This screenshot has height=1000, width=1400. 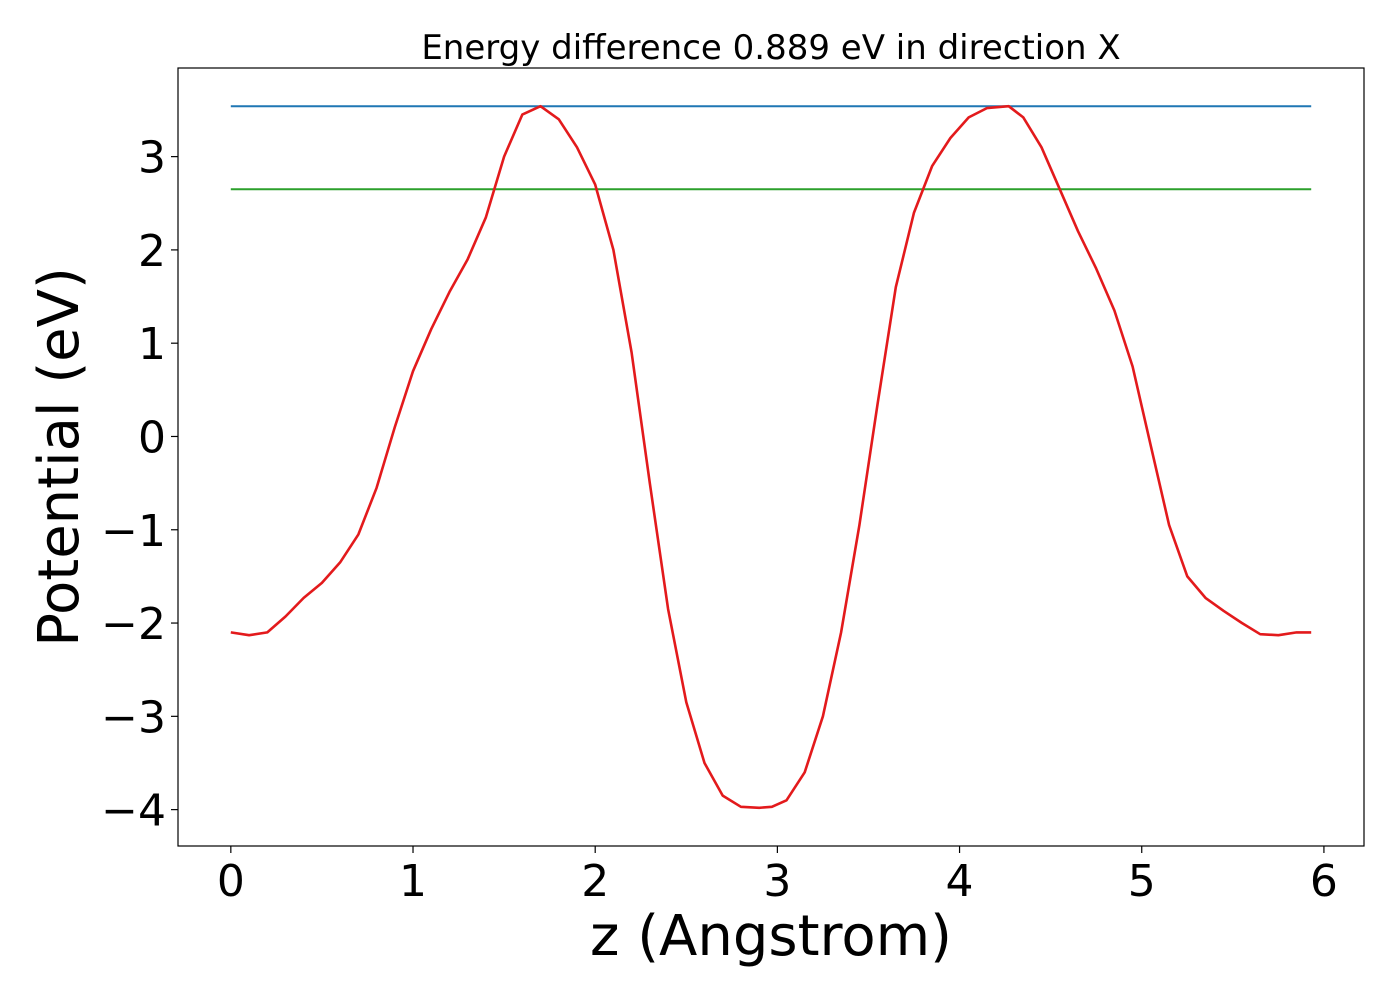 I want to click on x-tick-label: 5, so click(x=1142, y=881).